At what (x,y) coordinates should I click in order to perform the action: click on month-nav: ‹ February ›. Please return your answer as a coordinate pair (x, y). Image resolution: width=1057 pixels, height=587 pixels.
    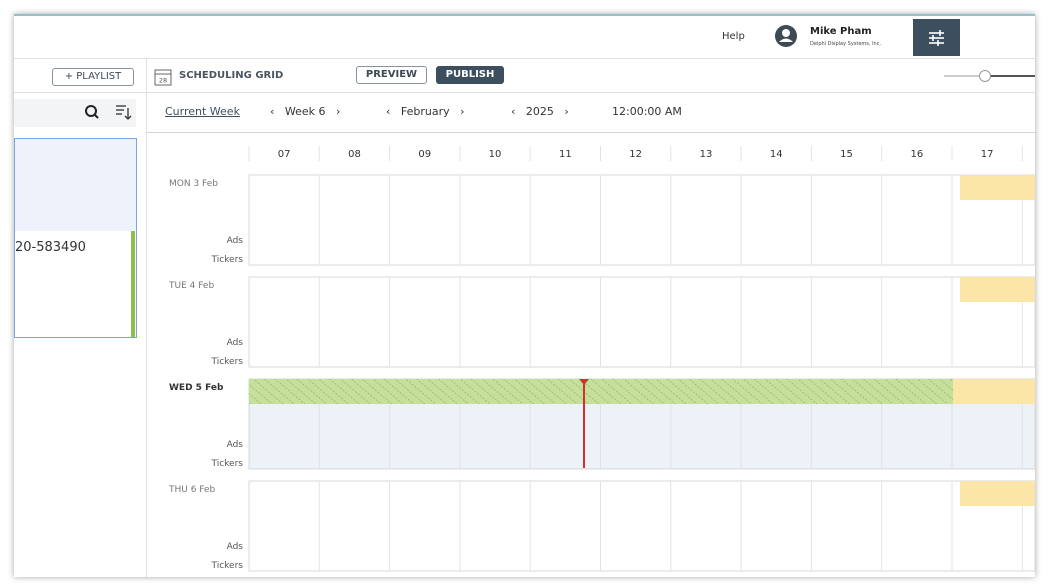
    Looking at the image, I should click on (425, 111).